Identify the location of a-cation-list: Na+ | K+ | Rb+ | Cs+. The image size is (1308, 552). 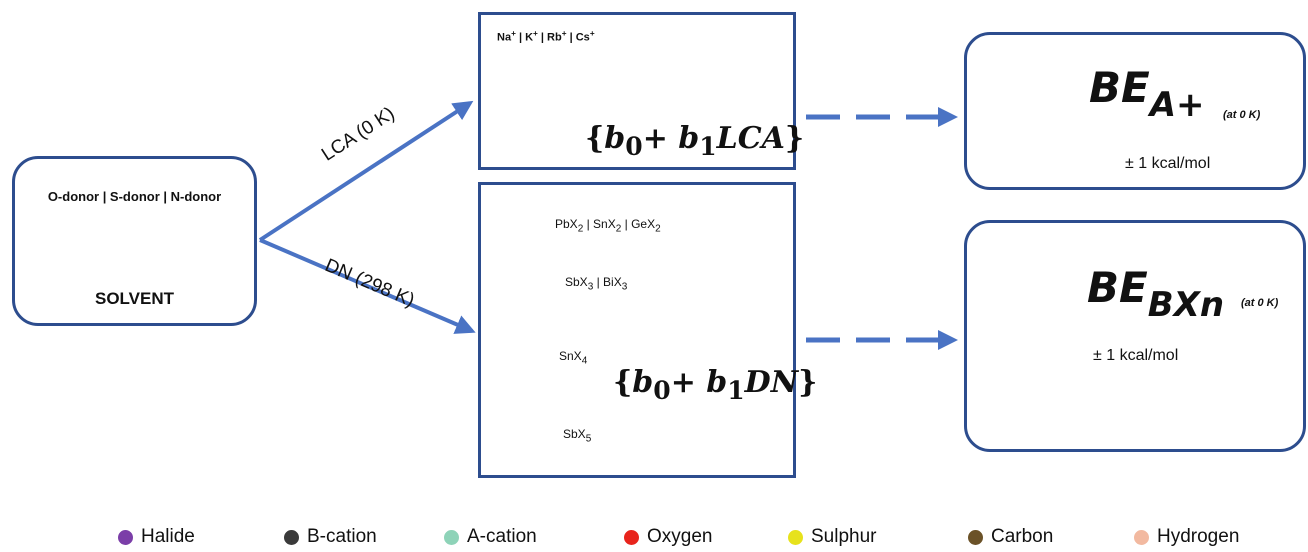
(546, 36).